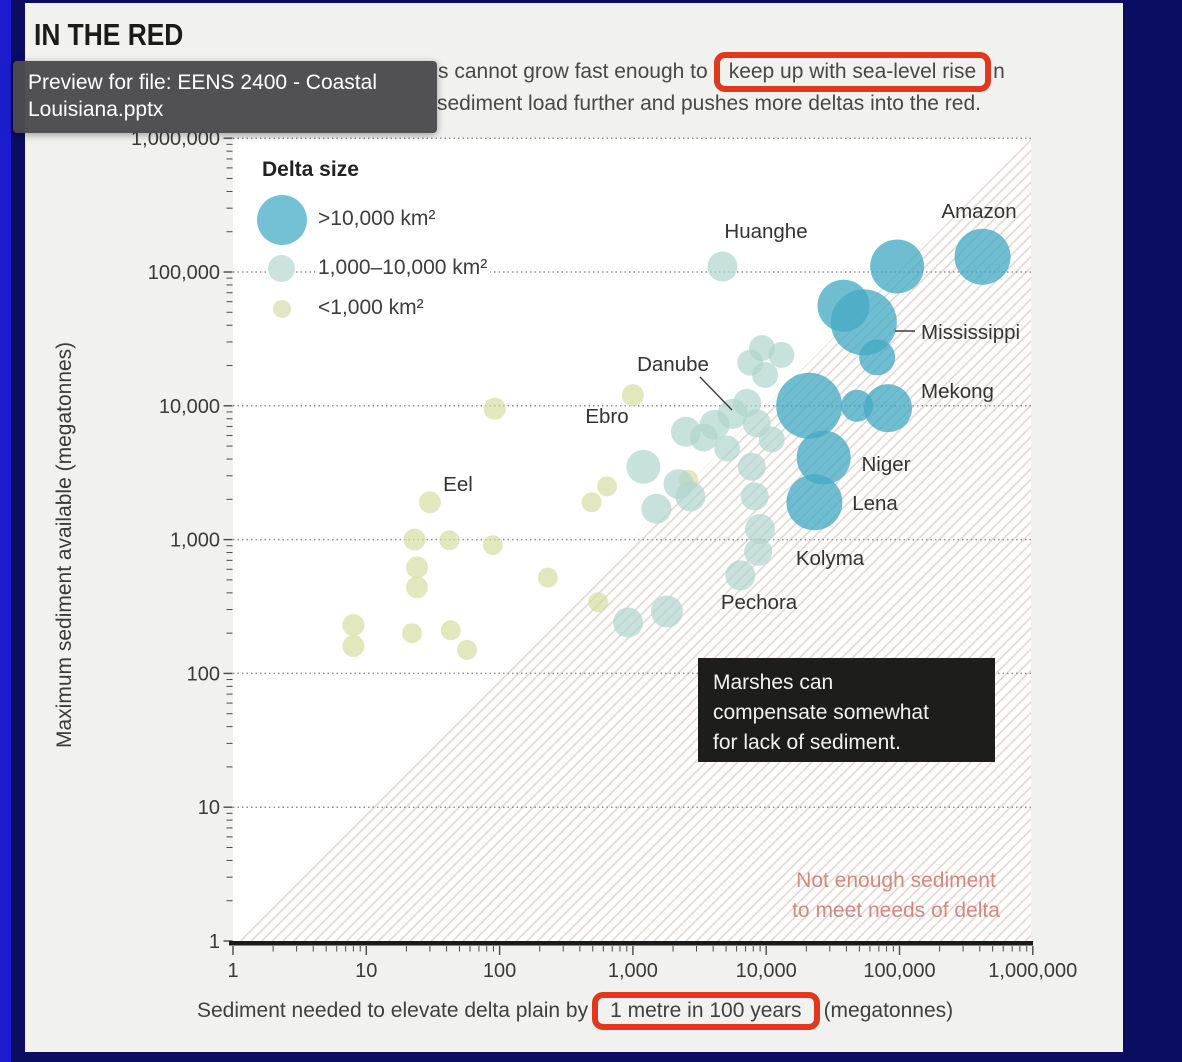  Describe the element at coordinates (1032, 971) in the screenshot. I see `x-tick-label-1,000,000: 1,000,000` at that location.